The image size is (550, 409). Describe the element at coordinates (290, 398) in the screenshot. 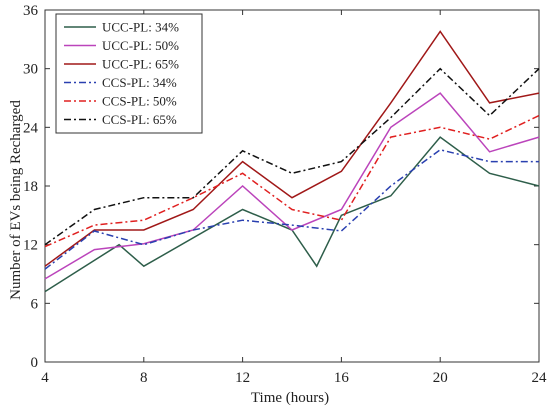

I see `x-axis-title: Time (hours)` at that location.